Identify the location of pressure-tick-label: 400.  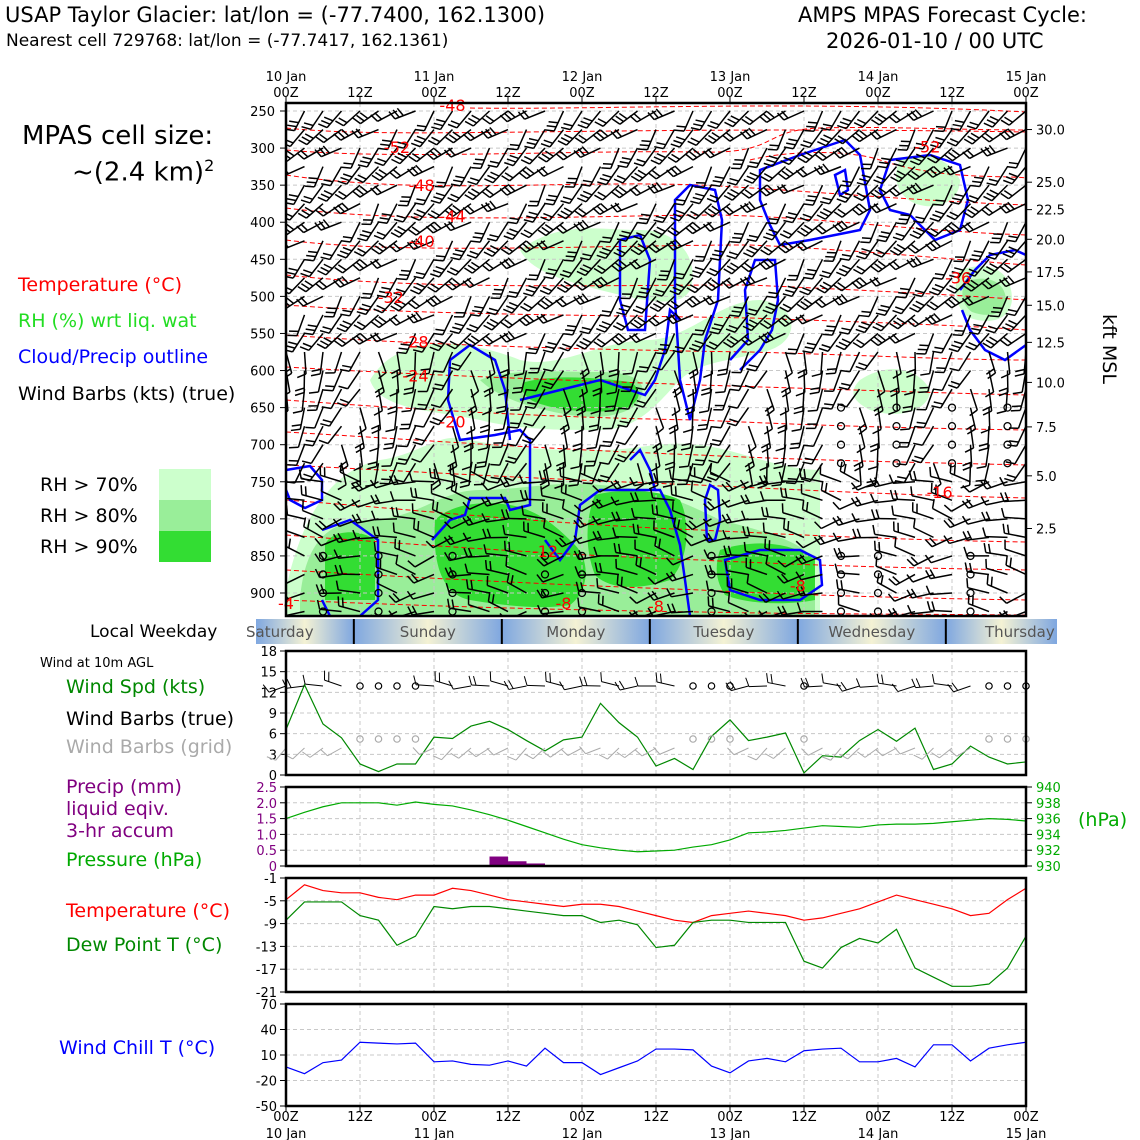
(262, 223).